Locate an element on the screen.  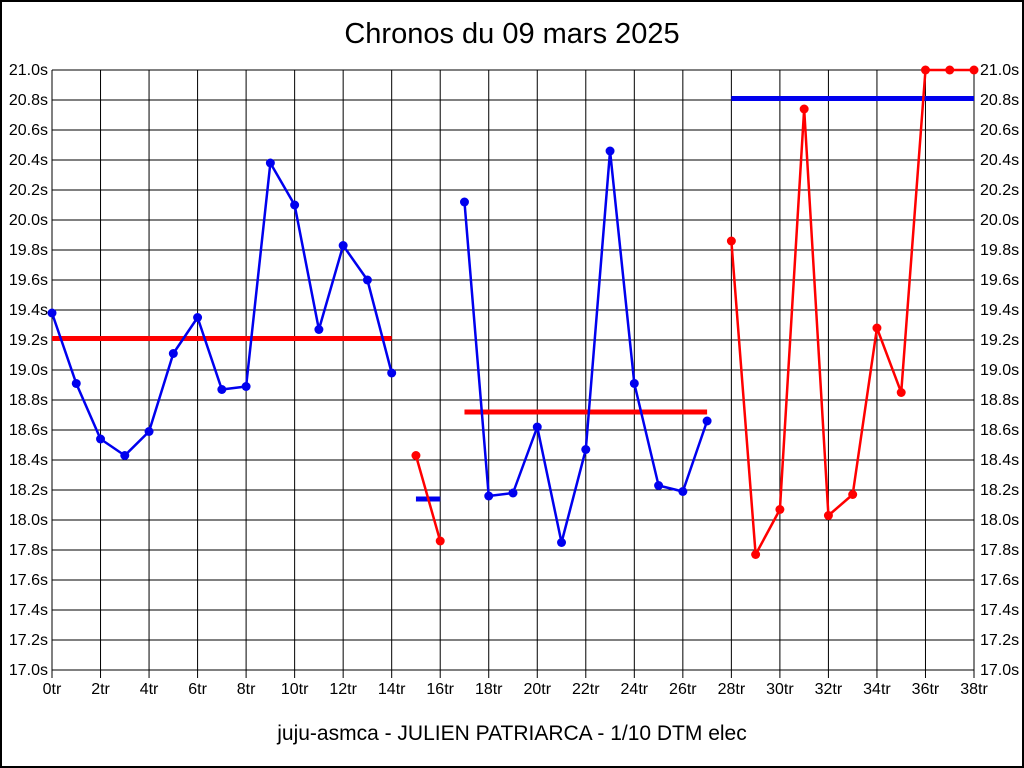
x-tick-label: 6tr is located at coordinates (197, 689).